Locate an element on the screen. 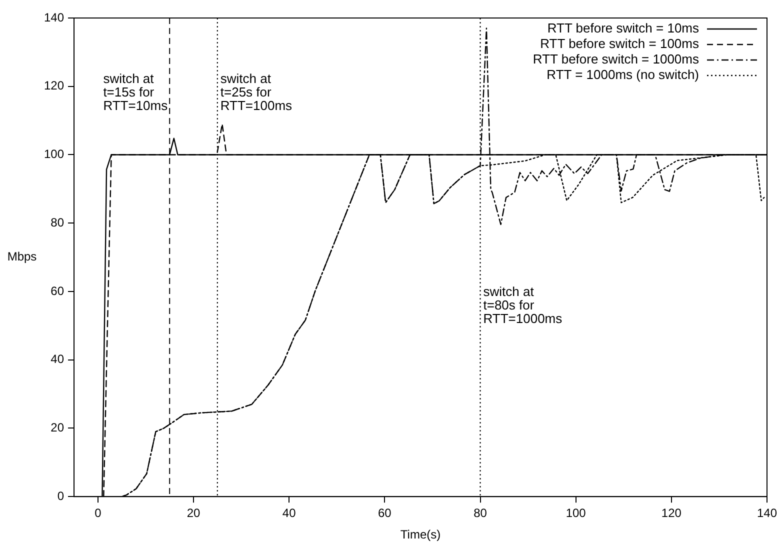  x-tick-label: 80 is located at coordinates (481, 513).